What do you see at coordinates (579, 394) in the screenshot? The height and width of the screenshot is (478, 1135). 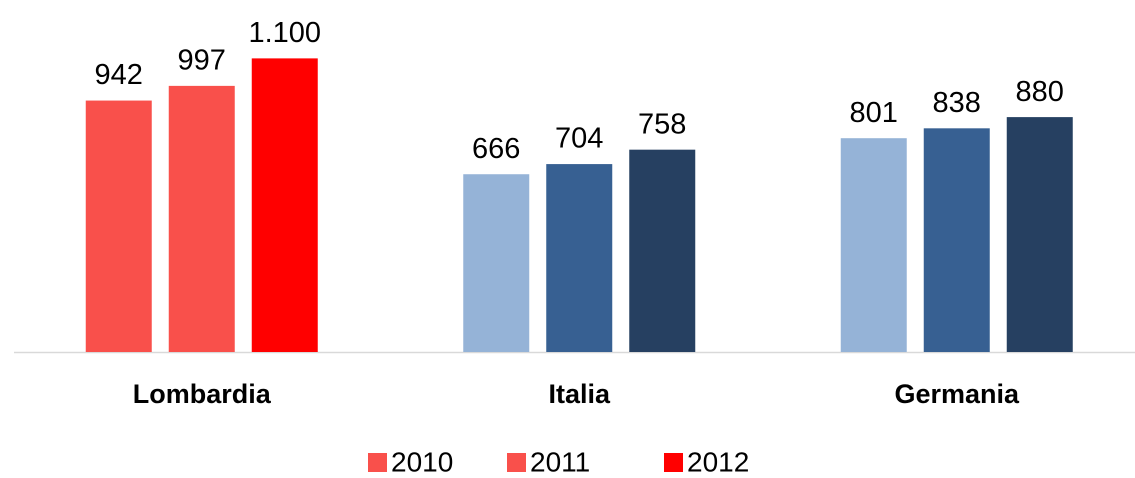 I see `x-tick-label: Italia` at bounding box center [579, 394].